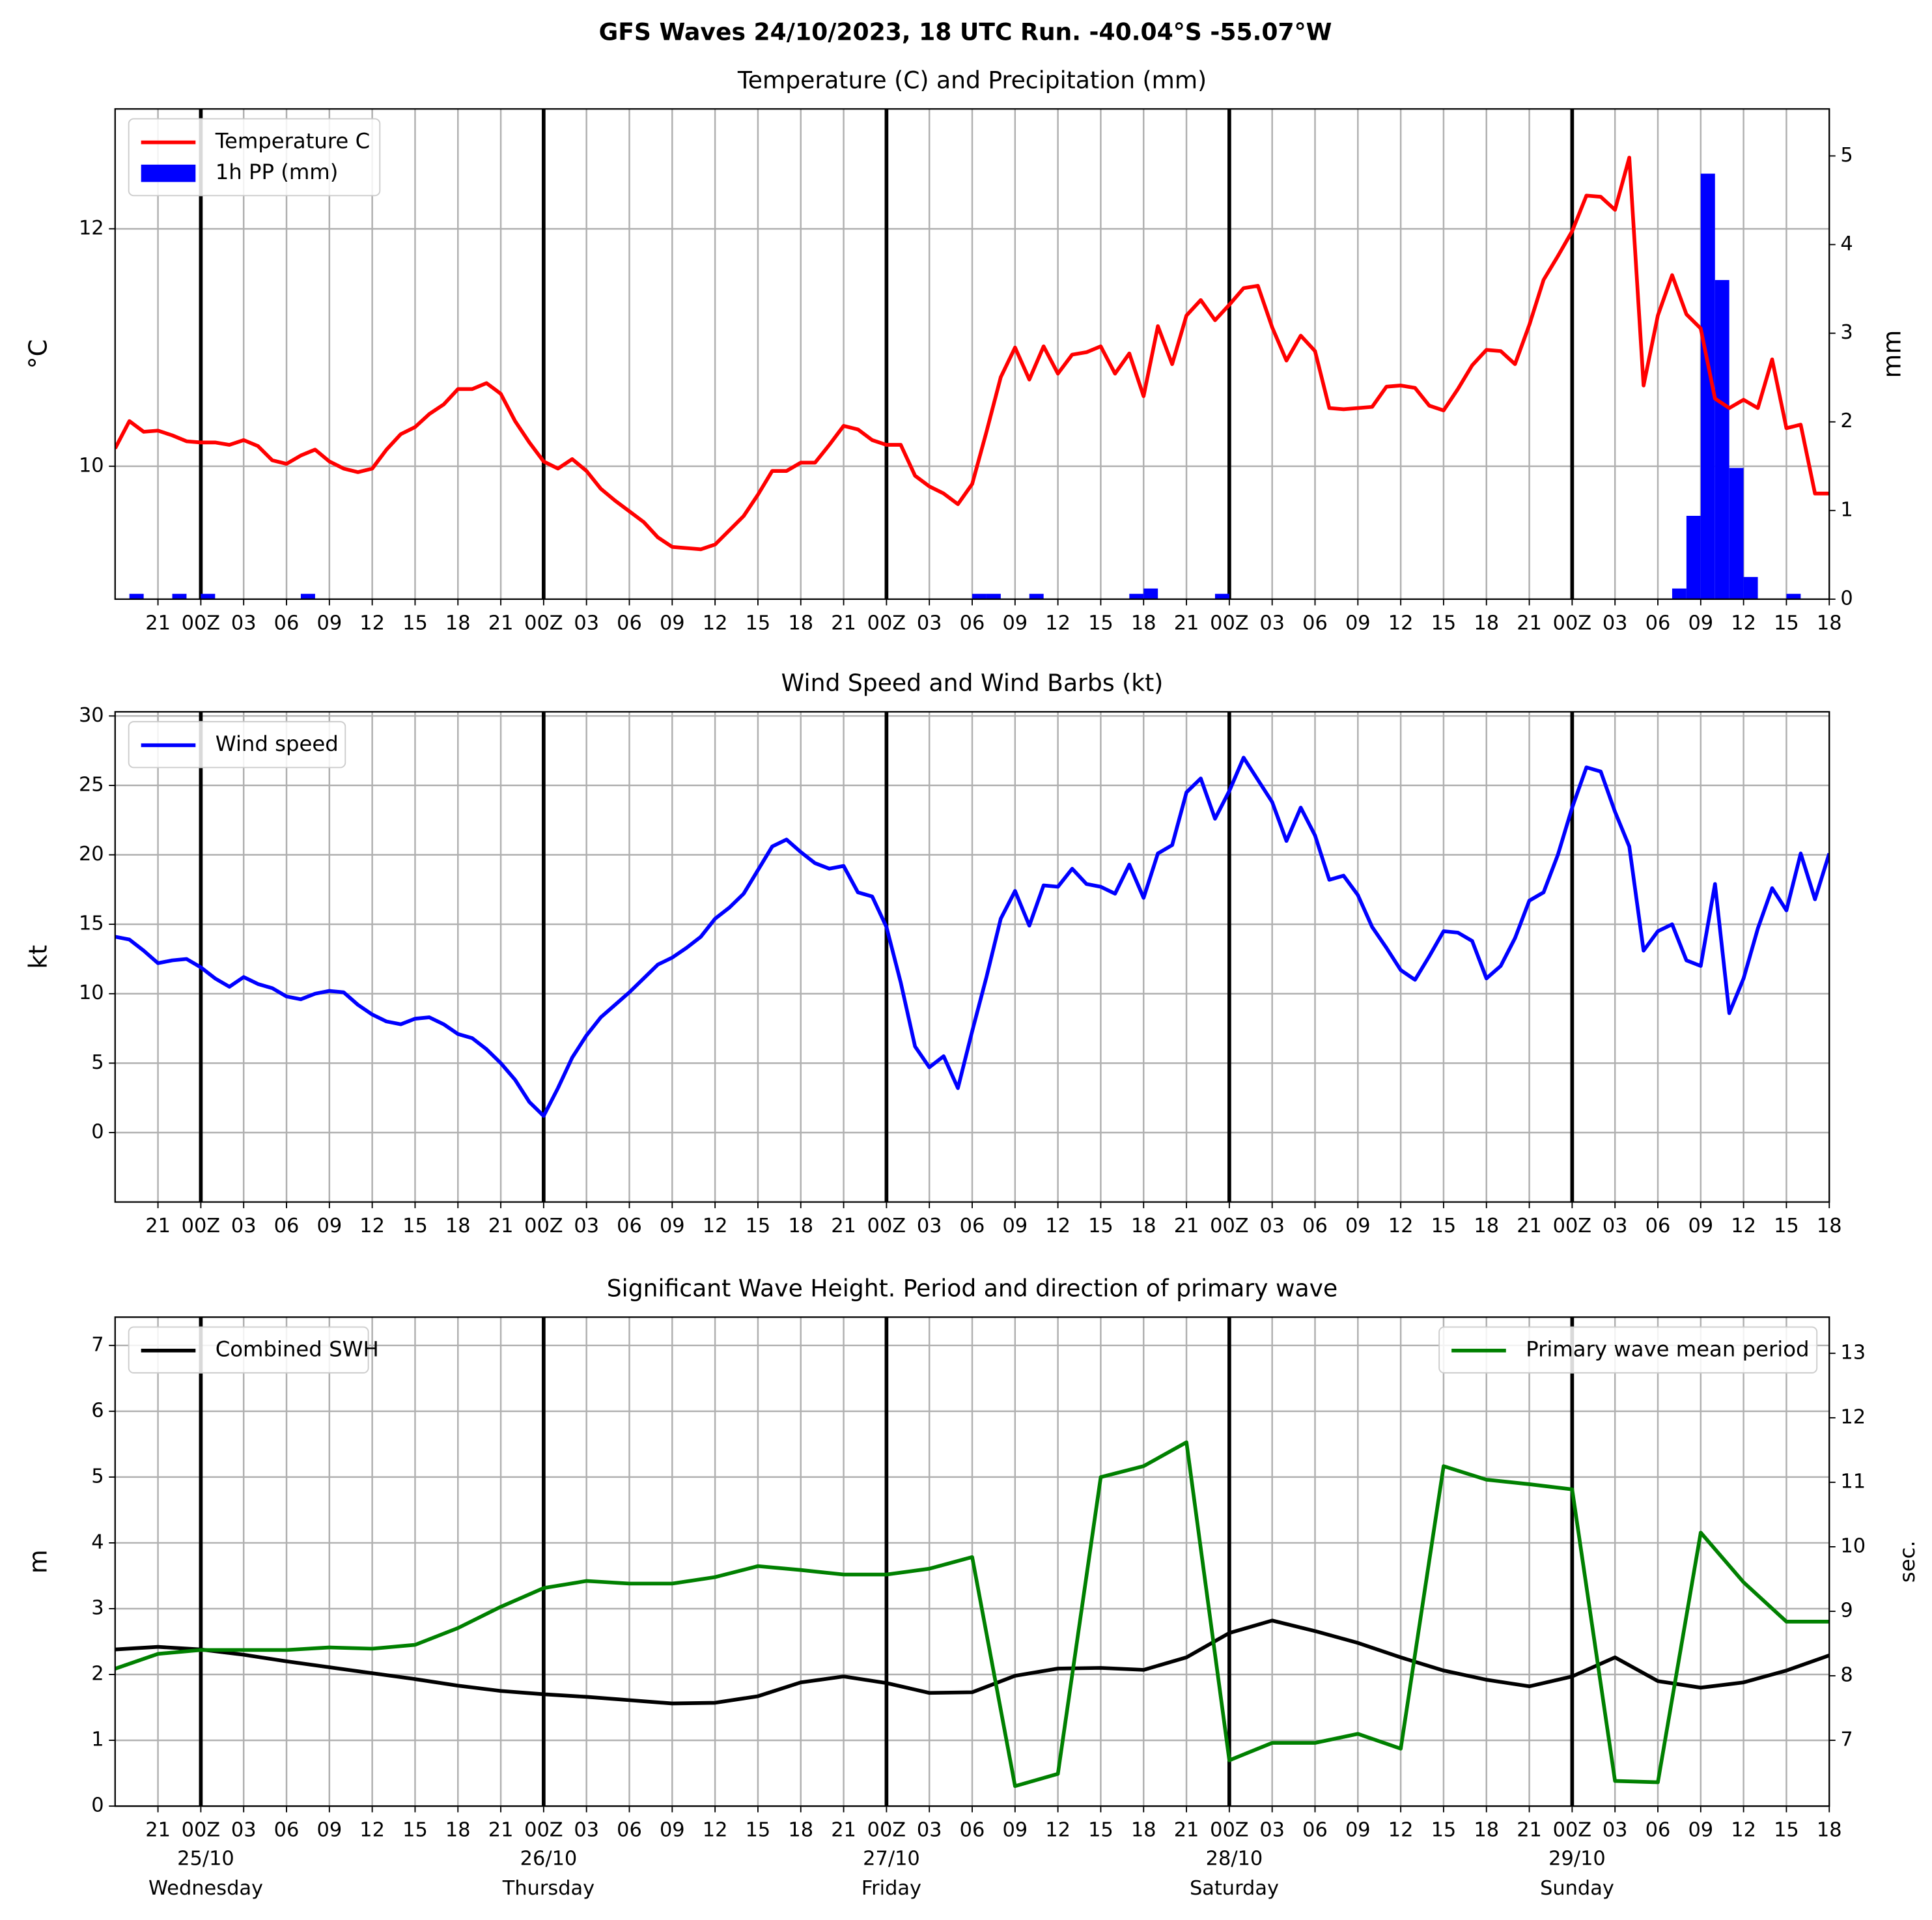 This screenshot has height=1920, width=1932. Describe the element at coordinates (37, 354) in the screenshot. I see `y-axis-label: °C` at that location.